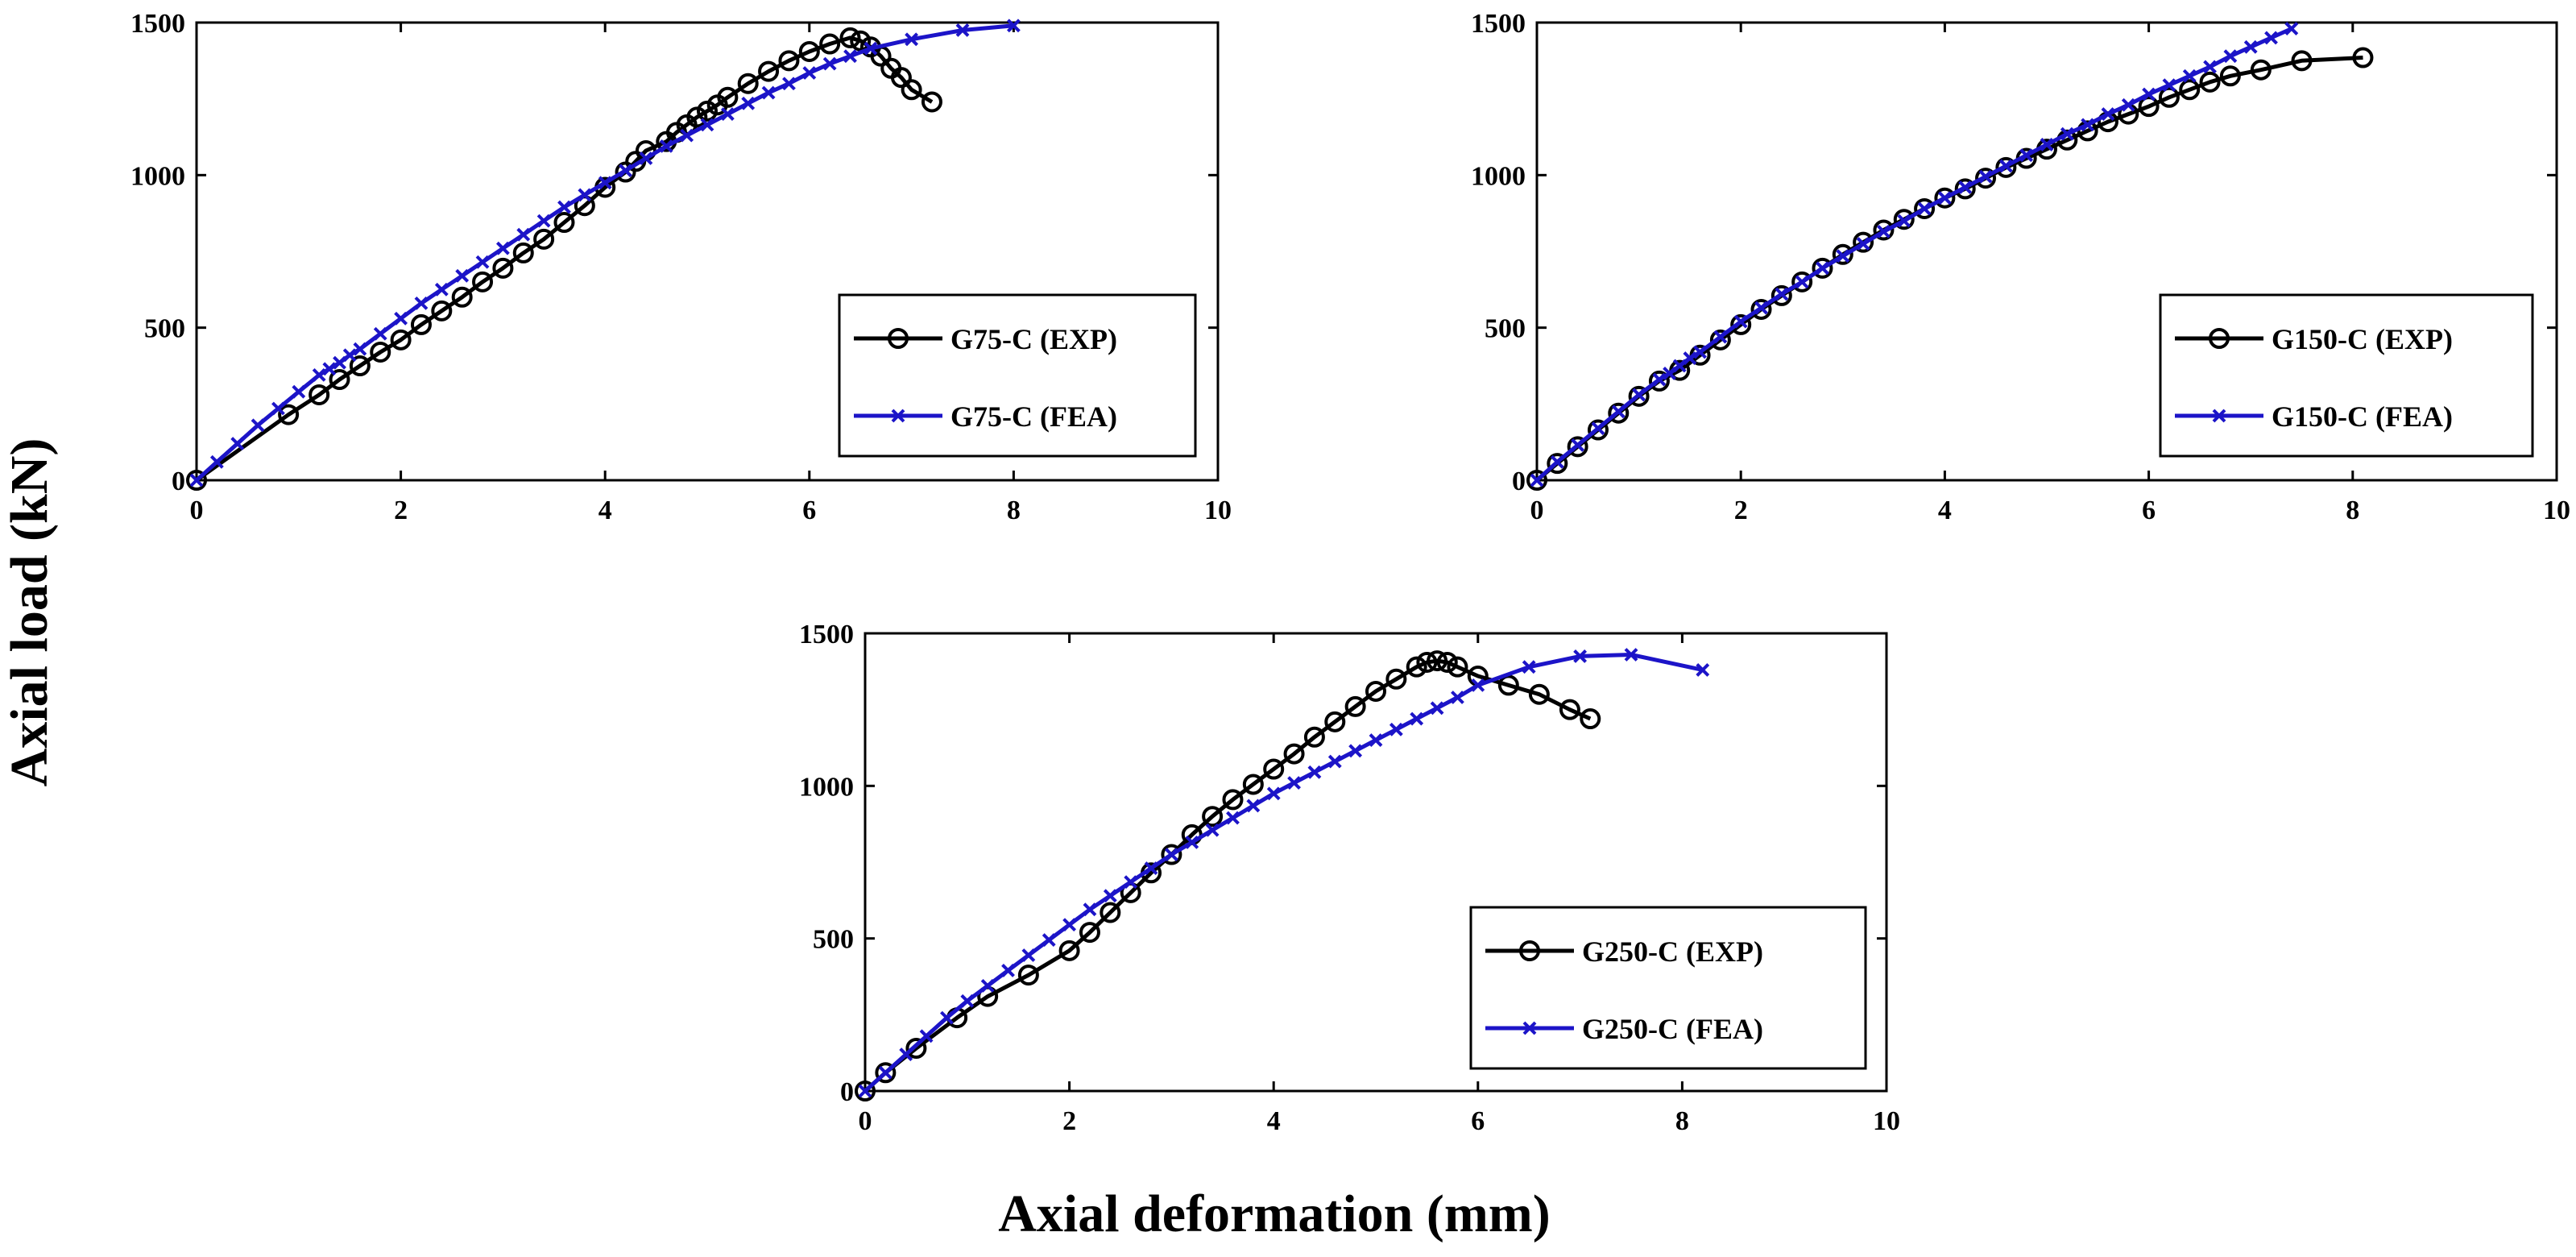 The image size is (2576, 1257). What do you see at coordinates (157, 176) in the screenshot?
I see `y-tick-label: 1000` at bounding box center [157, 176].